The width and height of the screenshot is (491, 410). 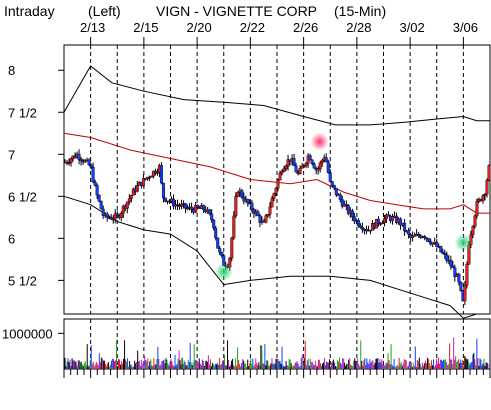 What do you see at coordinates (104, 11) in the screenshot?
I see `axis-side-label: (Left)` at bounding box center [104, 11].